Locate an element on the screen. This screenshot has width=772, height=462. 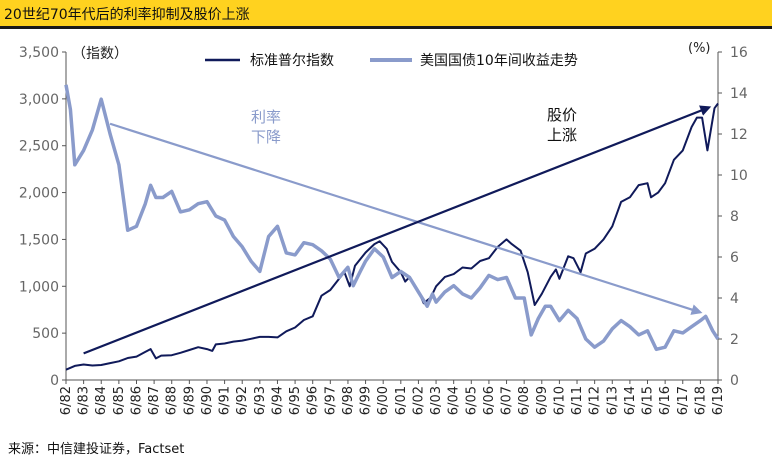
x-tick-label: 6/98 is located at coordinates (348, 400).